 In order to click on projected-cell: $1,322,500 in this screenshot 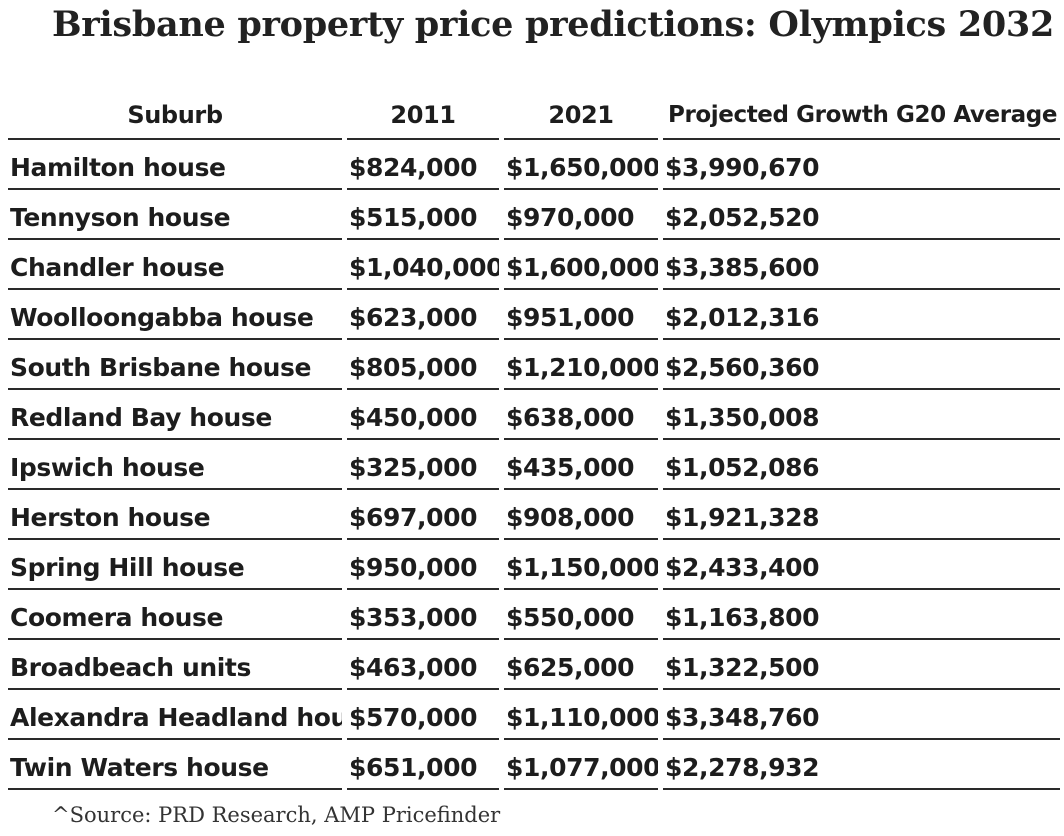, I will do `click(861, 665)`.